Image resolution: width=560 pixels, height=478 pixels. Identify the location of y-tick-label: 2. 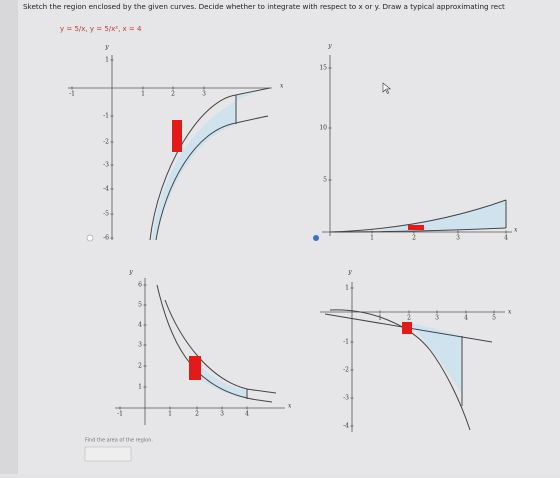
(140, 366).